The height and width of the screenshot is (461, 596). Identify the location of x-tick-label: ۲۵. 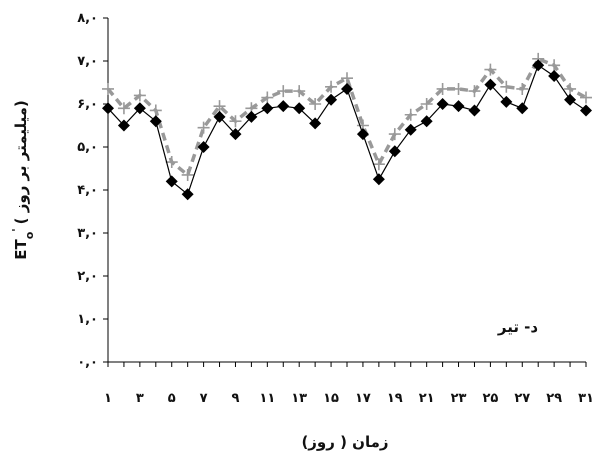
(490, 398).